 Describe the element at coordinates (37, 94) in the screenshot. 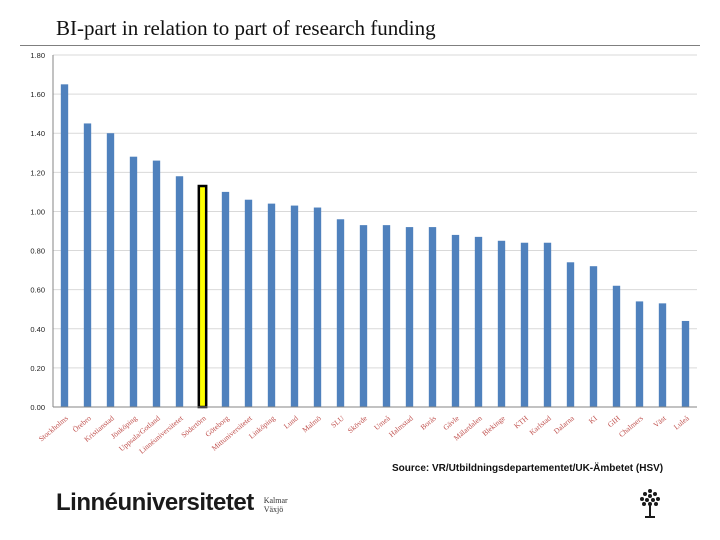

I see `y-tick-label: 1.60` at that location.